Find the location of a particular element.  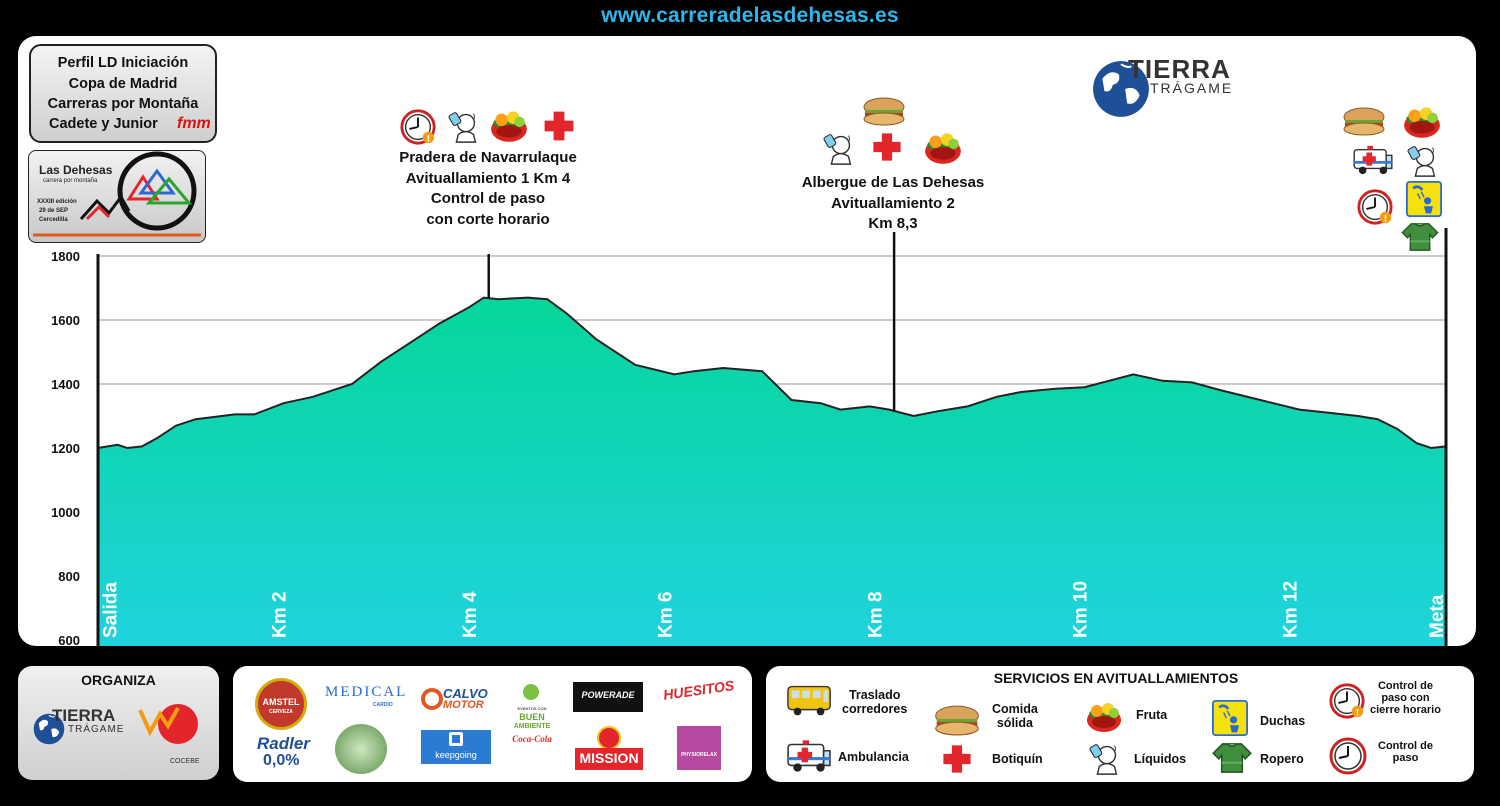

powerade-logo: POWERADE is located at coordinates (608, 697).